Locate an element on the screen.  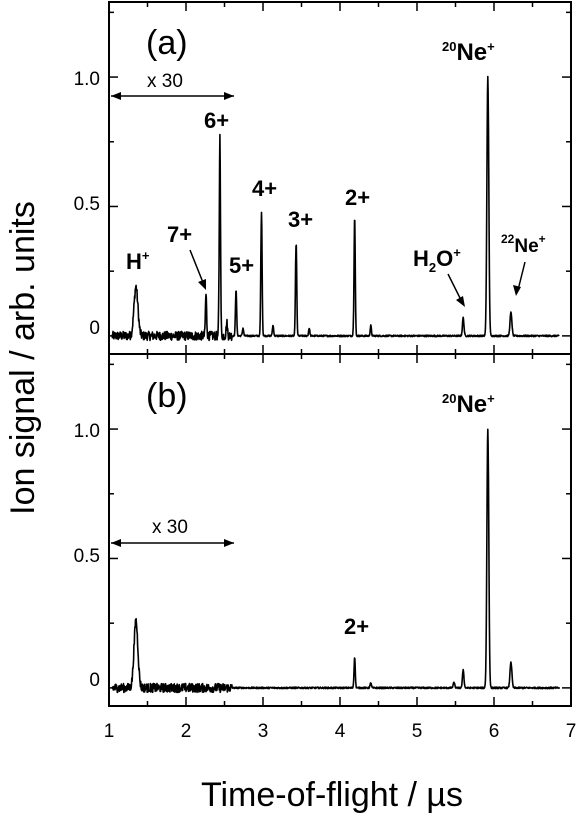
xtick-7: 7 is located at coordinates (571, 731).